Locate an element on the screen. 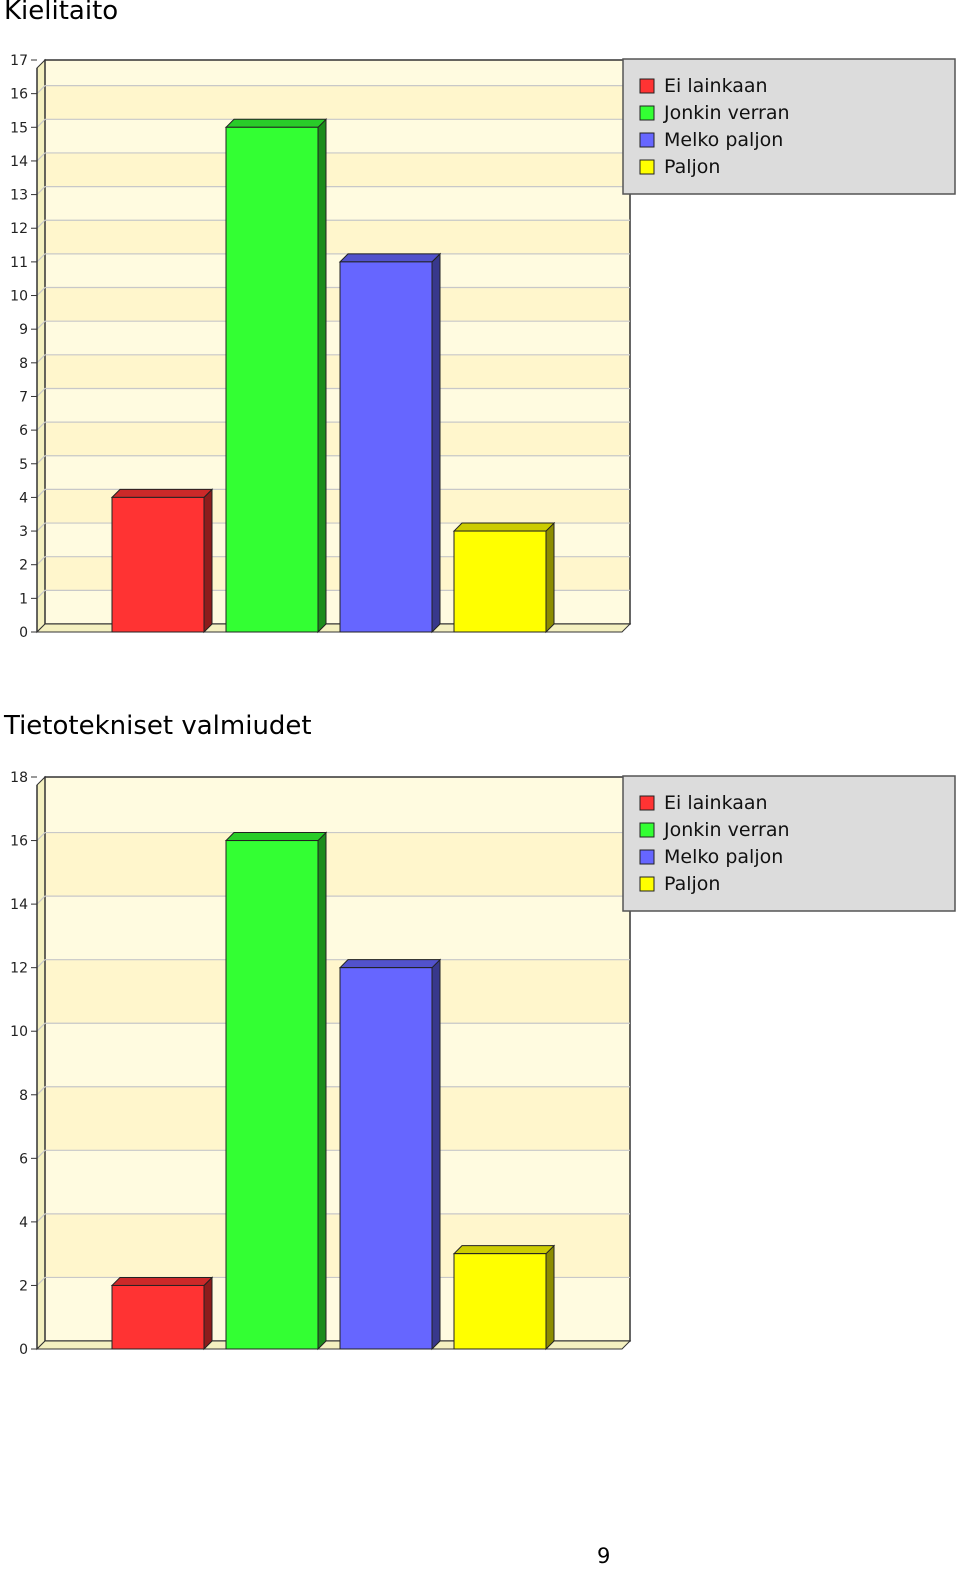 The height and width of the screenshot is (1569, 960). chart-title-kielitaito: Kielitaito is located at coordinates (61, 13).